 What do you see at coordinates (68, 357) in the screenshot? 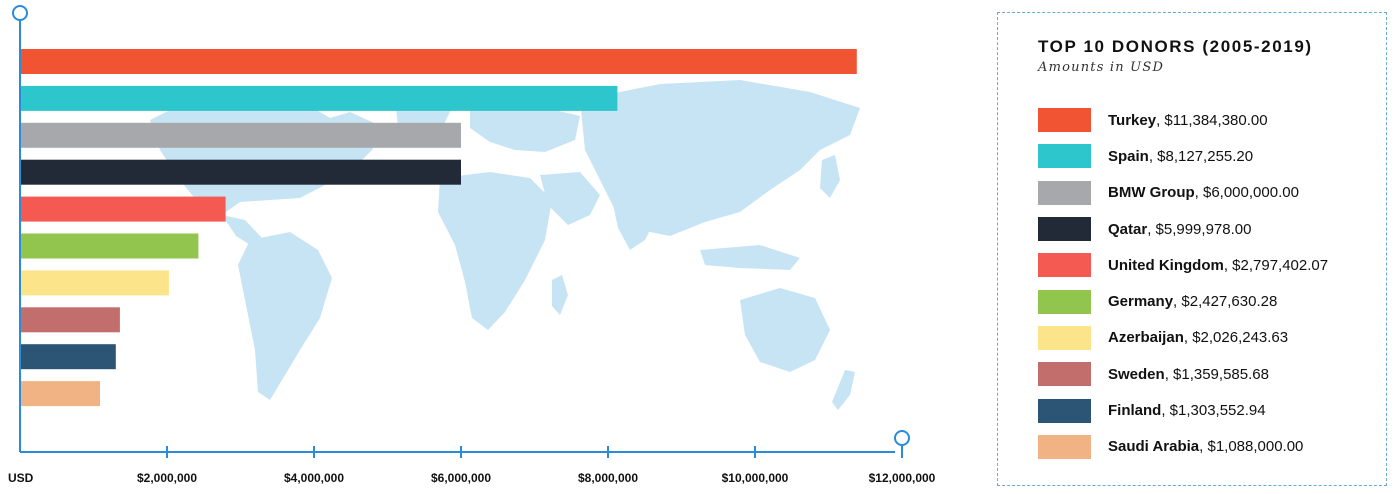
I see `bar-finland` at bounding box center [68, 357].